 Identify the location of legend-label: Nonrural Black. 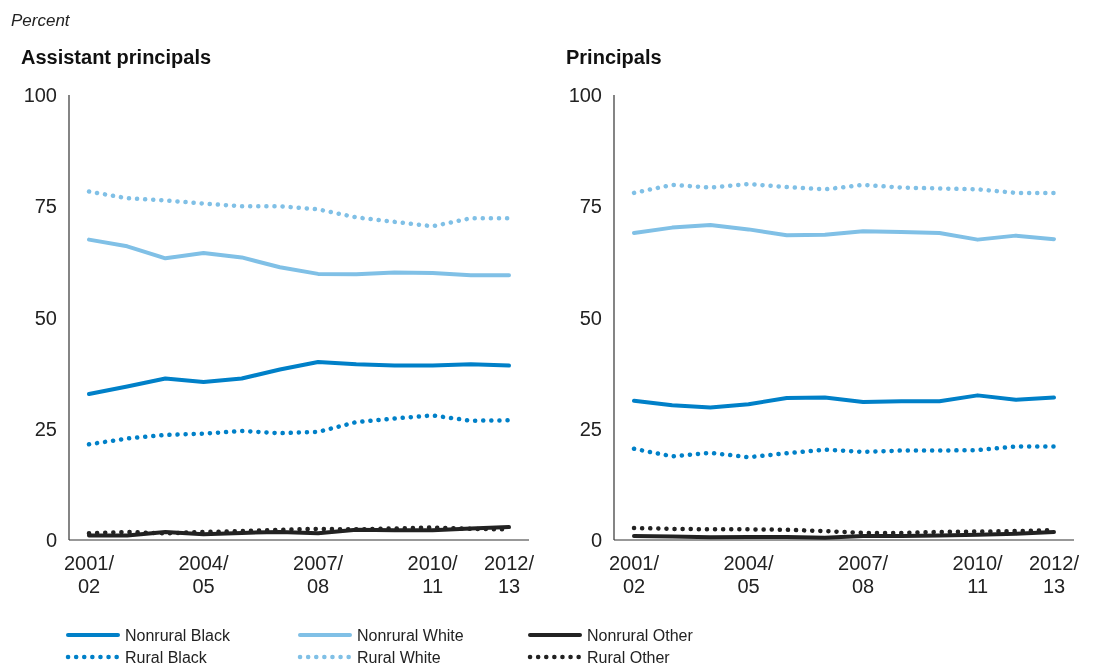
(178, 635).